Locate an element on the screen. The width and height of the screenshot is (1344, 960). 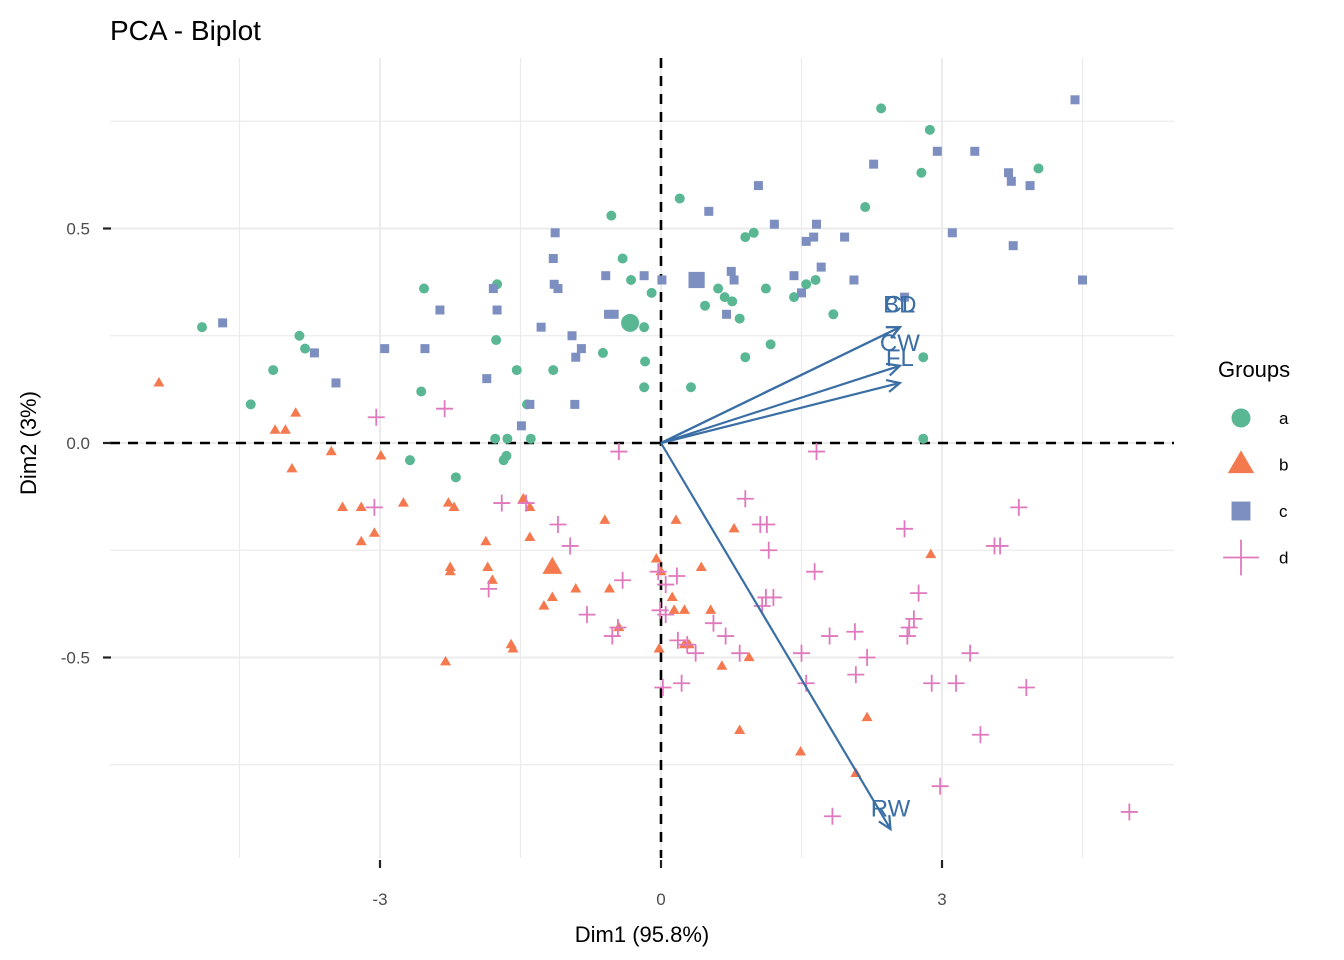
arrowhead-cl is located at coordinates (894, 332).